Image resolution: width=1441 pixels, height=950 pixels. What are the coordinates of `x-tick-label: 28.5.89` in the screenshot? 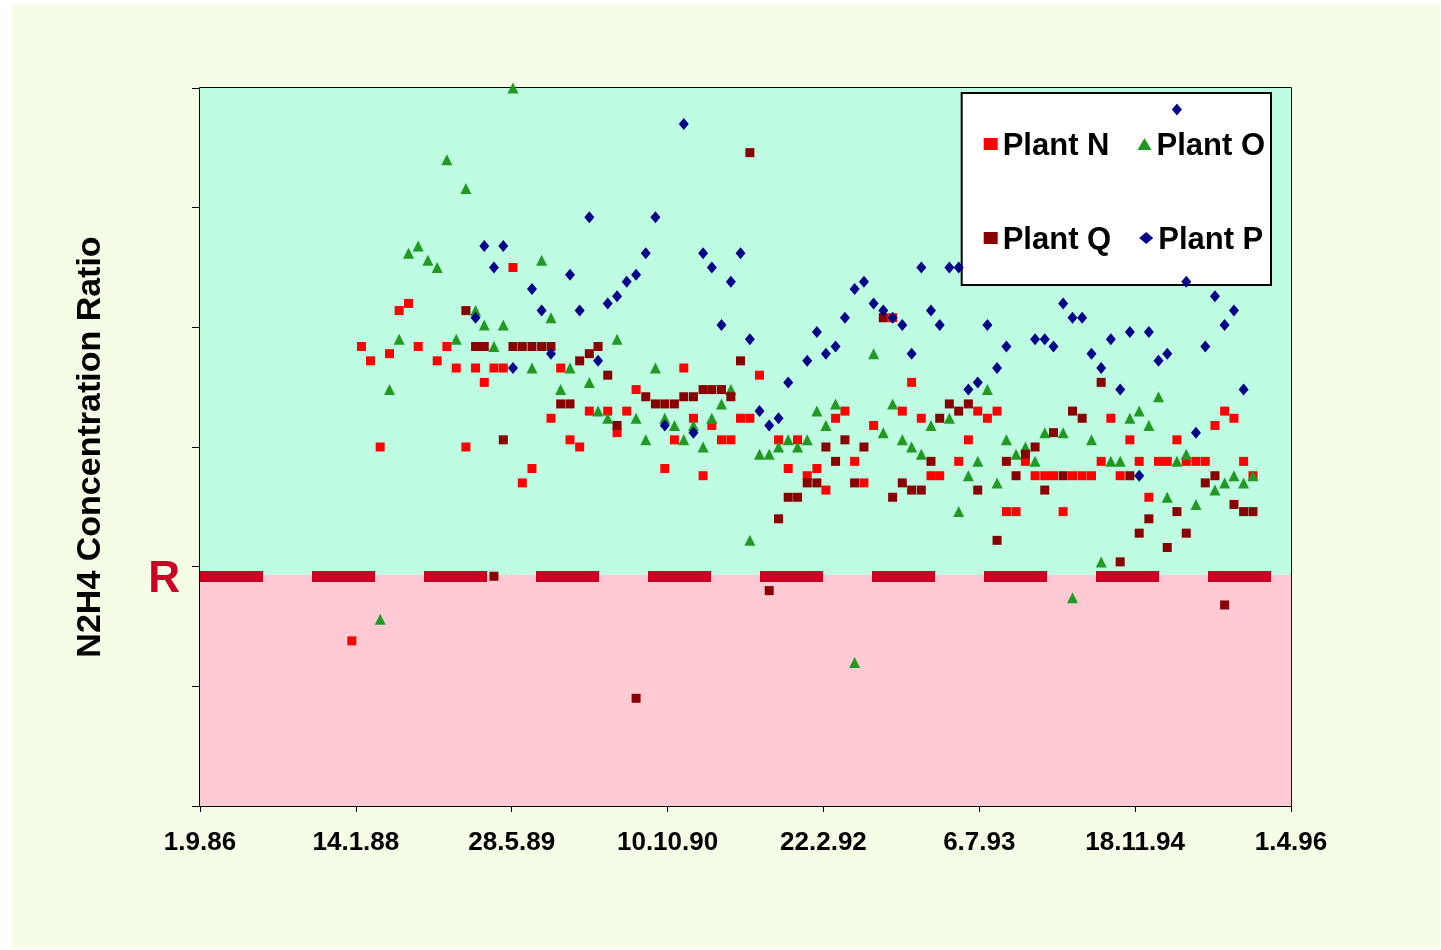 It's located at (512, 841).